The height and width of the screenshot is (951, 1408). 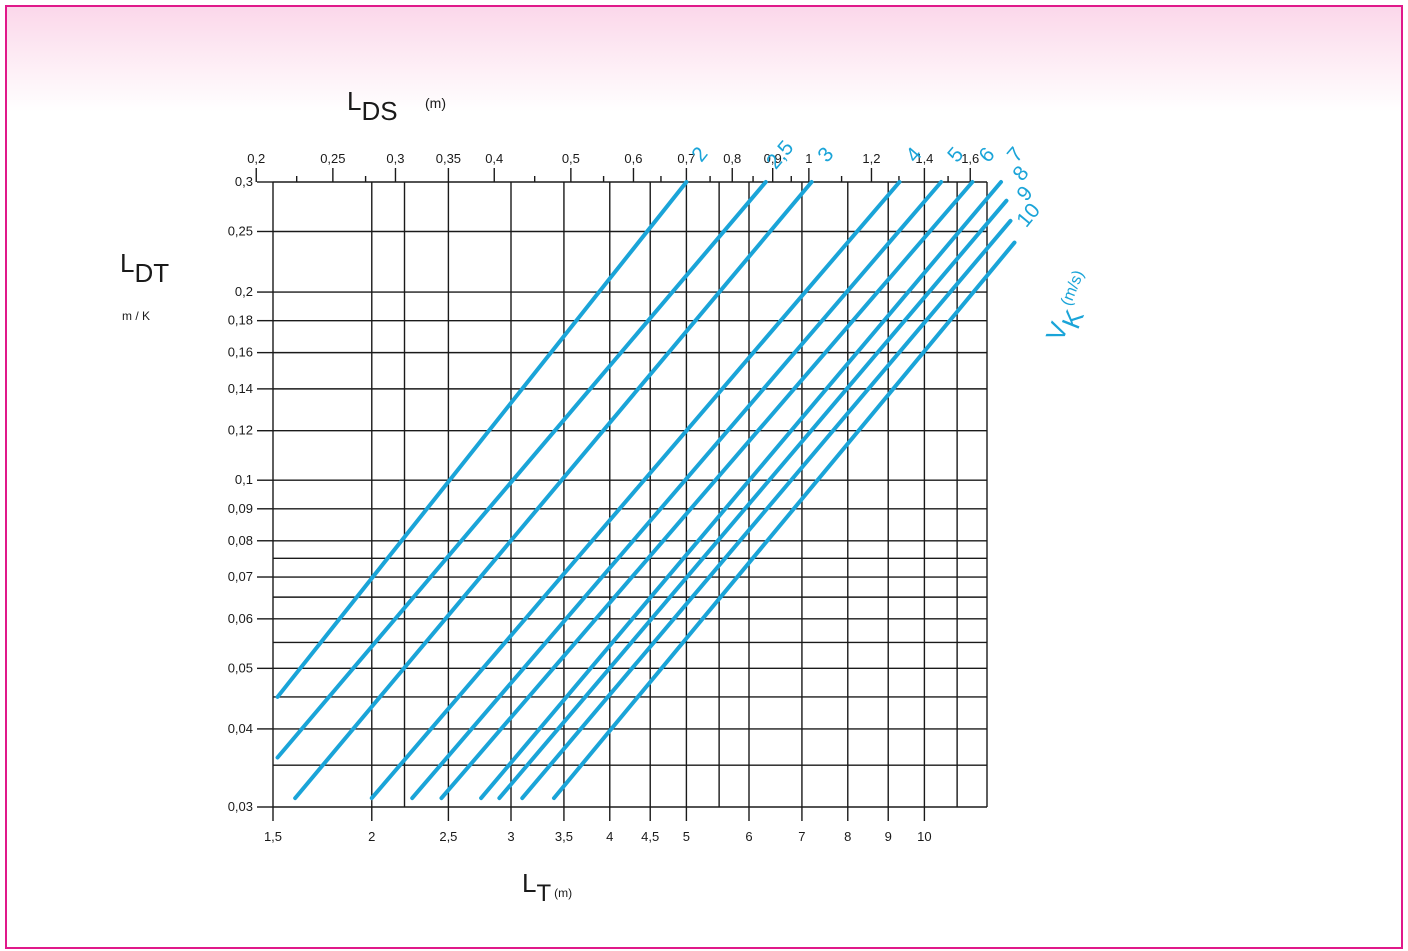 I want to click on x-tick-label: 6, so click(x=748, y=836).